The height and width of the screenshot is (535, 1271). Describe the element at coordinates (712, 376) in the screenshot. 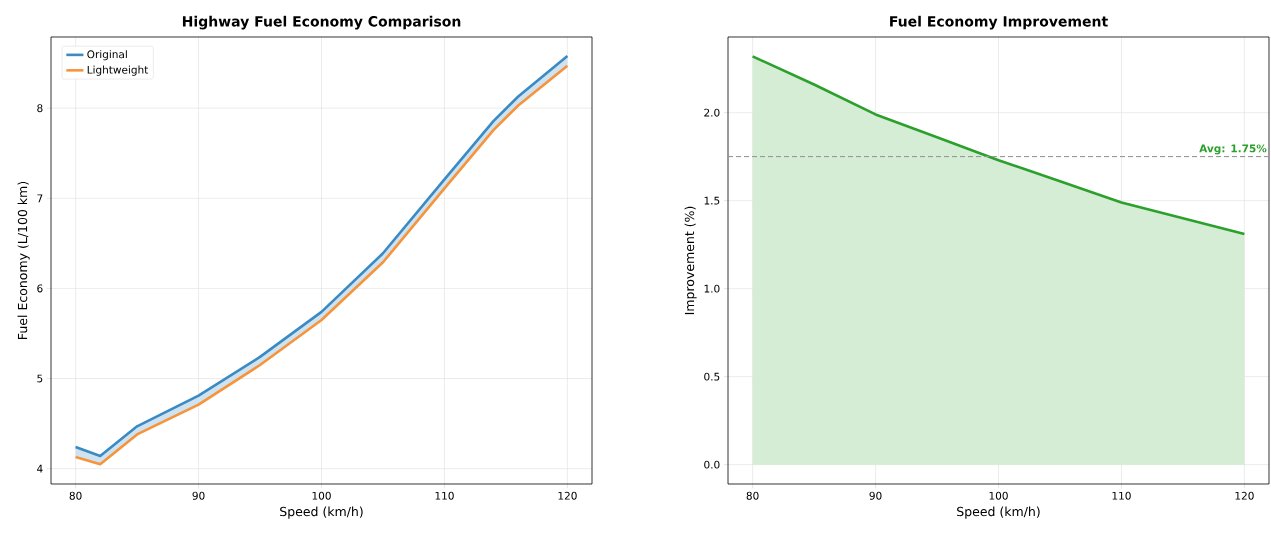

I see `y-tick-label: 0.5` at that location.